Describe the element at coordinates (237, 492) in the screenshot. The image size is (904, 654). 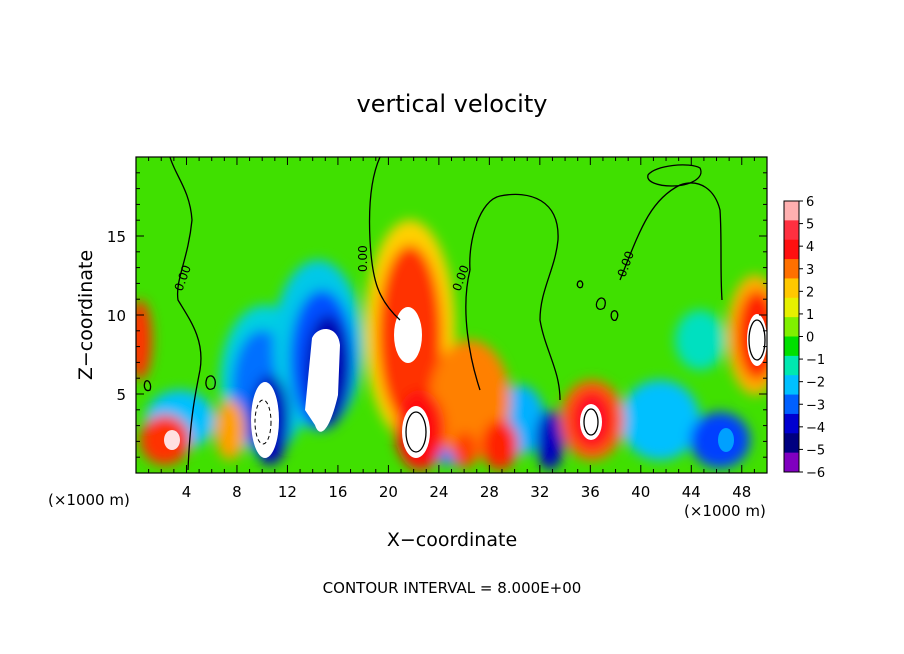
I see `x-tick-label: 8` at that location.